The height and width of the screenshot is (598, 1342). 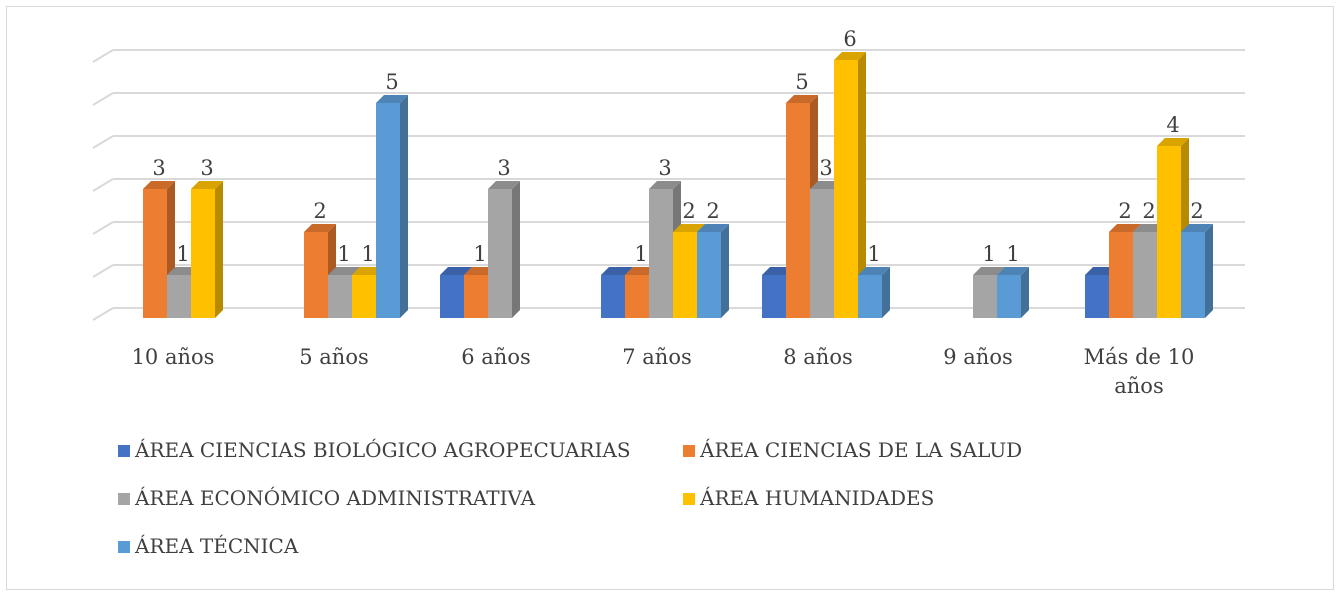 What do you see at coordinates (382, 449) in the screenshot?
I see `legend-label: ÁREA CIENCIAS BIOLÓGICO AGROPECUARIAS` at bounding box center [382, 449].